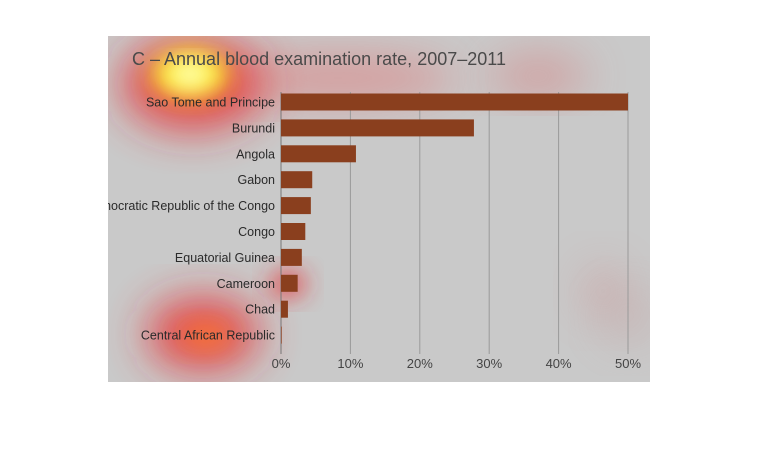  I want to click on category-label: Congo, so click(256, 232).